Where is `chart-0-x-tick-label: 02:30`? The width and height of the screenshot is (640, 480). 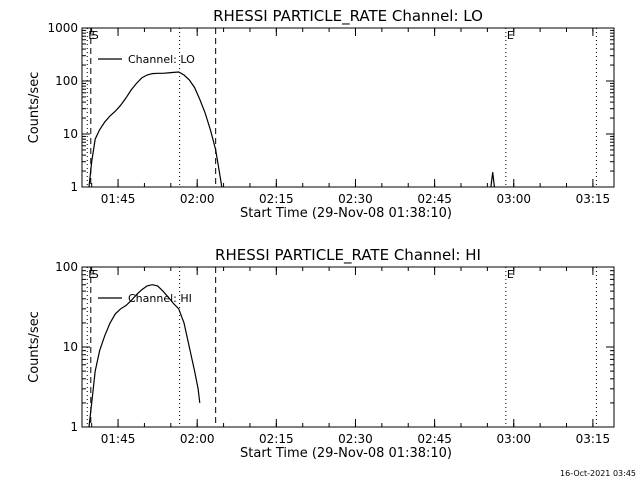 chart-0-x-tick-label: 02:30 is located at coordinates (355, 199).